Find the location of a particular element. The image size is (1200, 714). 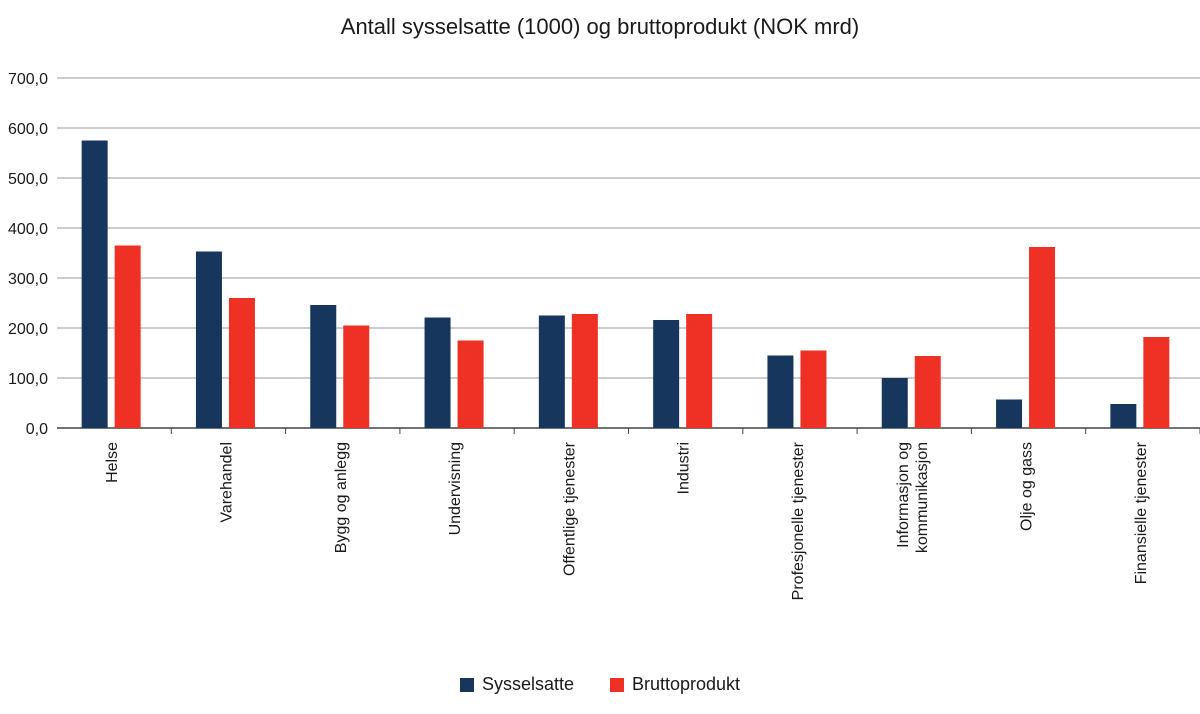

category-label: Finansielle tjenester is located at coordinates (1141, 512).